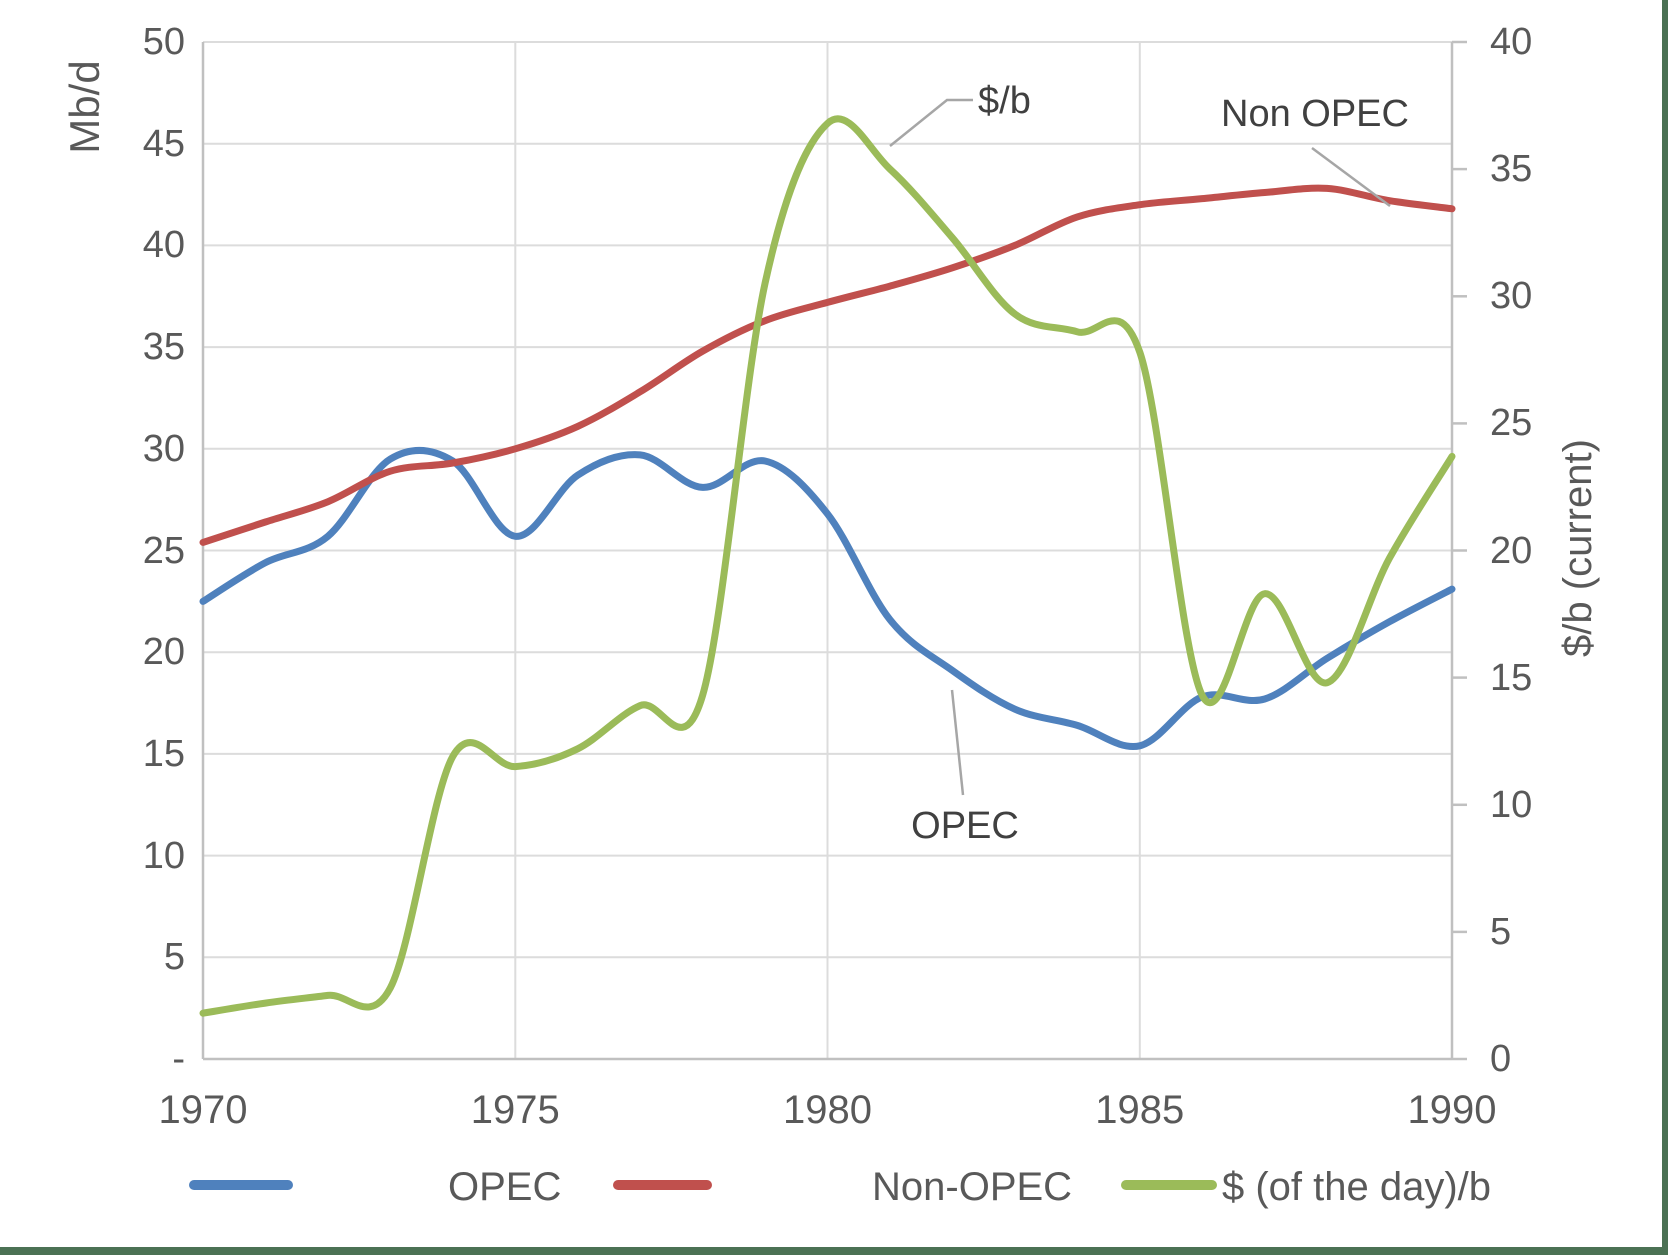 Image resolution: width=1668 pixels, height=1255 pixels. What do you see at coordinates (1511, 423) in the screenshot?
I see `right-axis-tick-label: 25` at bounding box center [1511, 423].